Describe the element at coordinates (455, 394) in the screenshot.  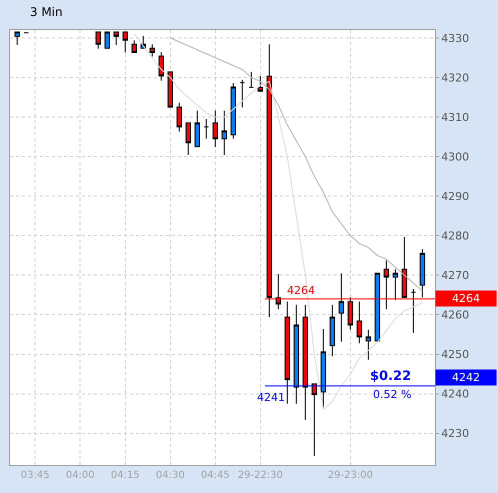
I see `y-tick-label: 4240` at that location.